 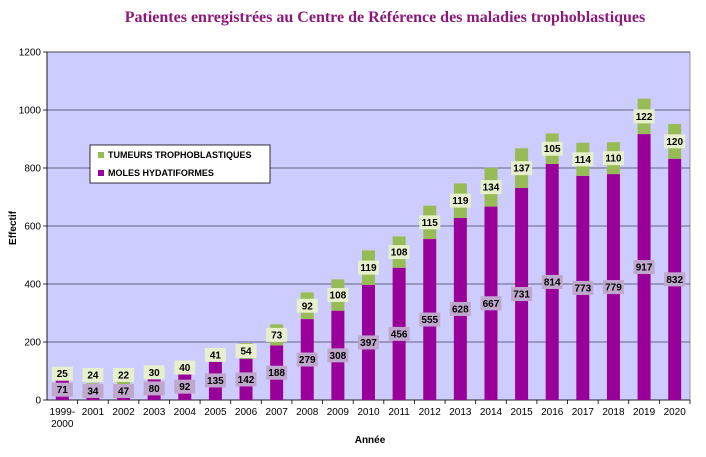 What do you see at coordinates (675, 412) in the screenshot?
I see `x-tick-label: 2020` at bounding box center [675, 412].